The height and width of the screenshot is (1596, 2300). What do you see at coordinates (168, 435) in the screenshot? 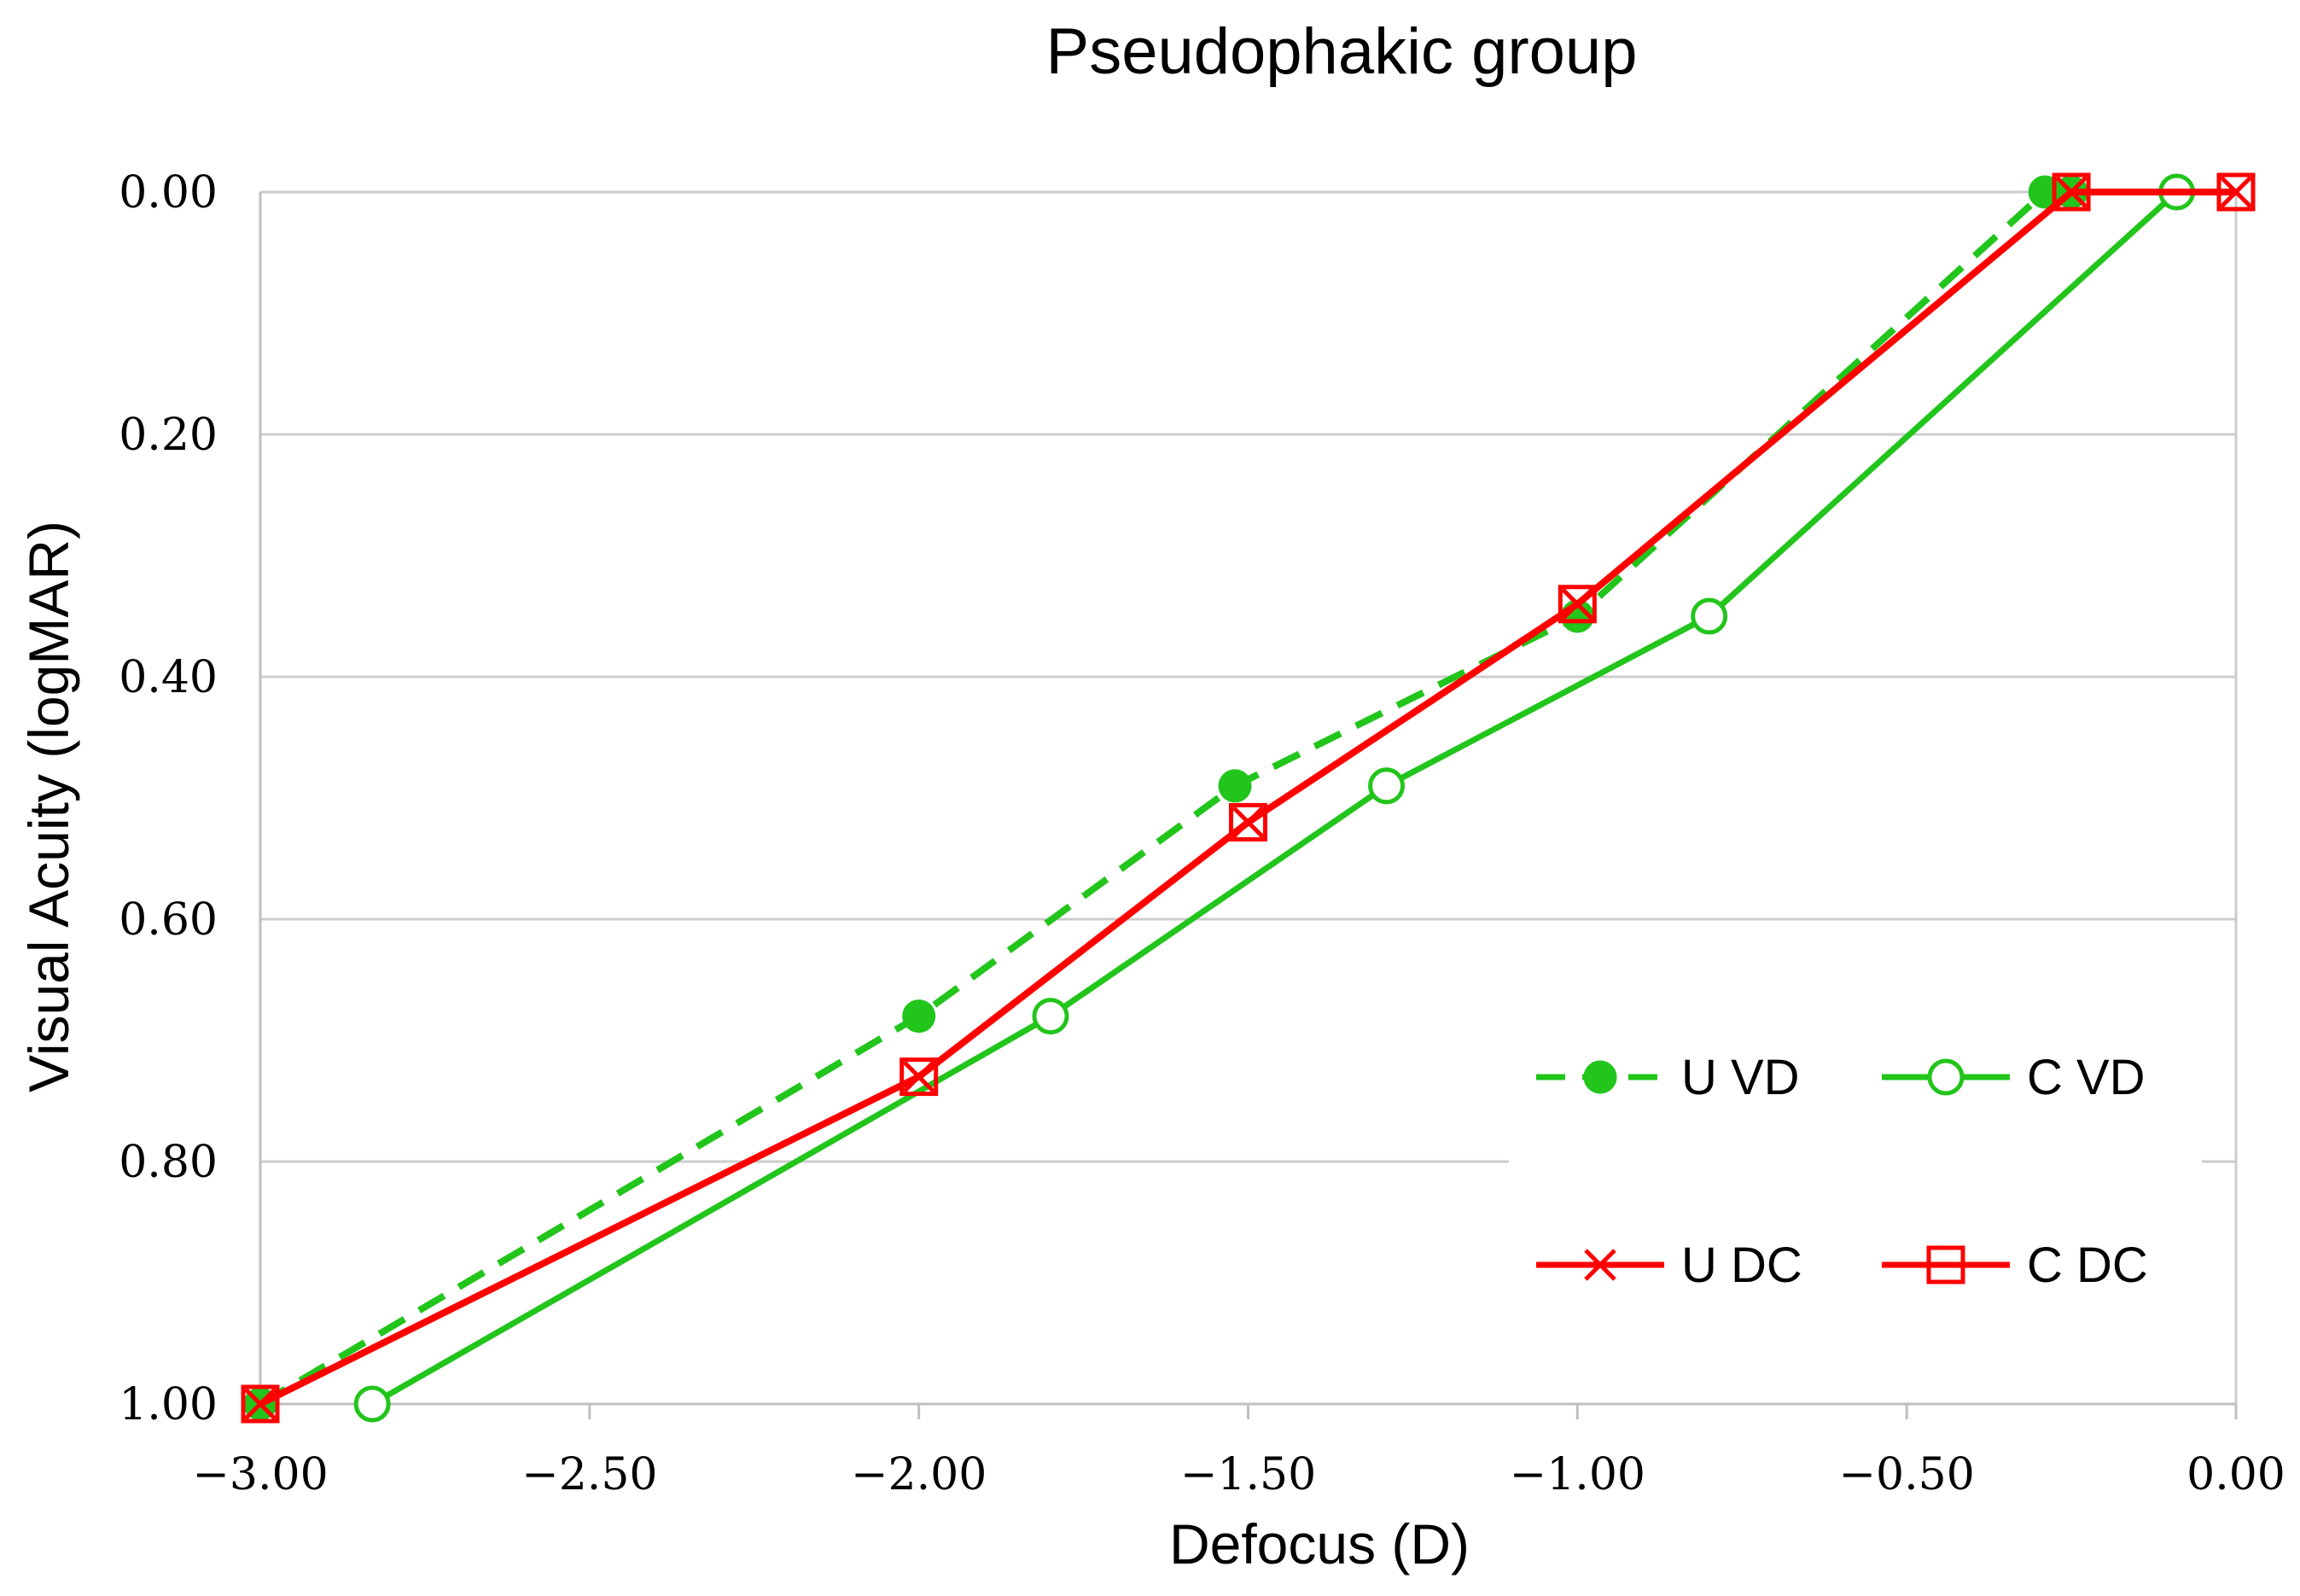
I see `y-tick-label: 0.20` at bounding box center [168, 435].